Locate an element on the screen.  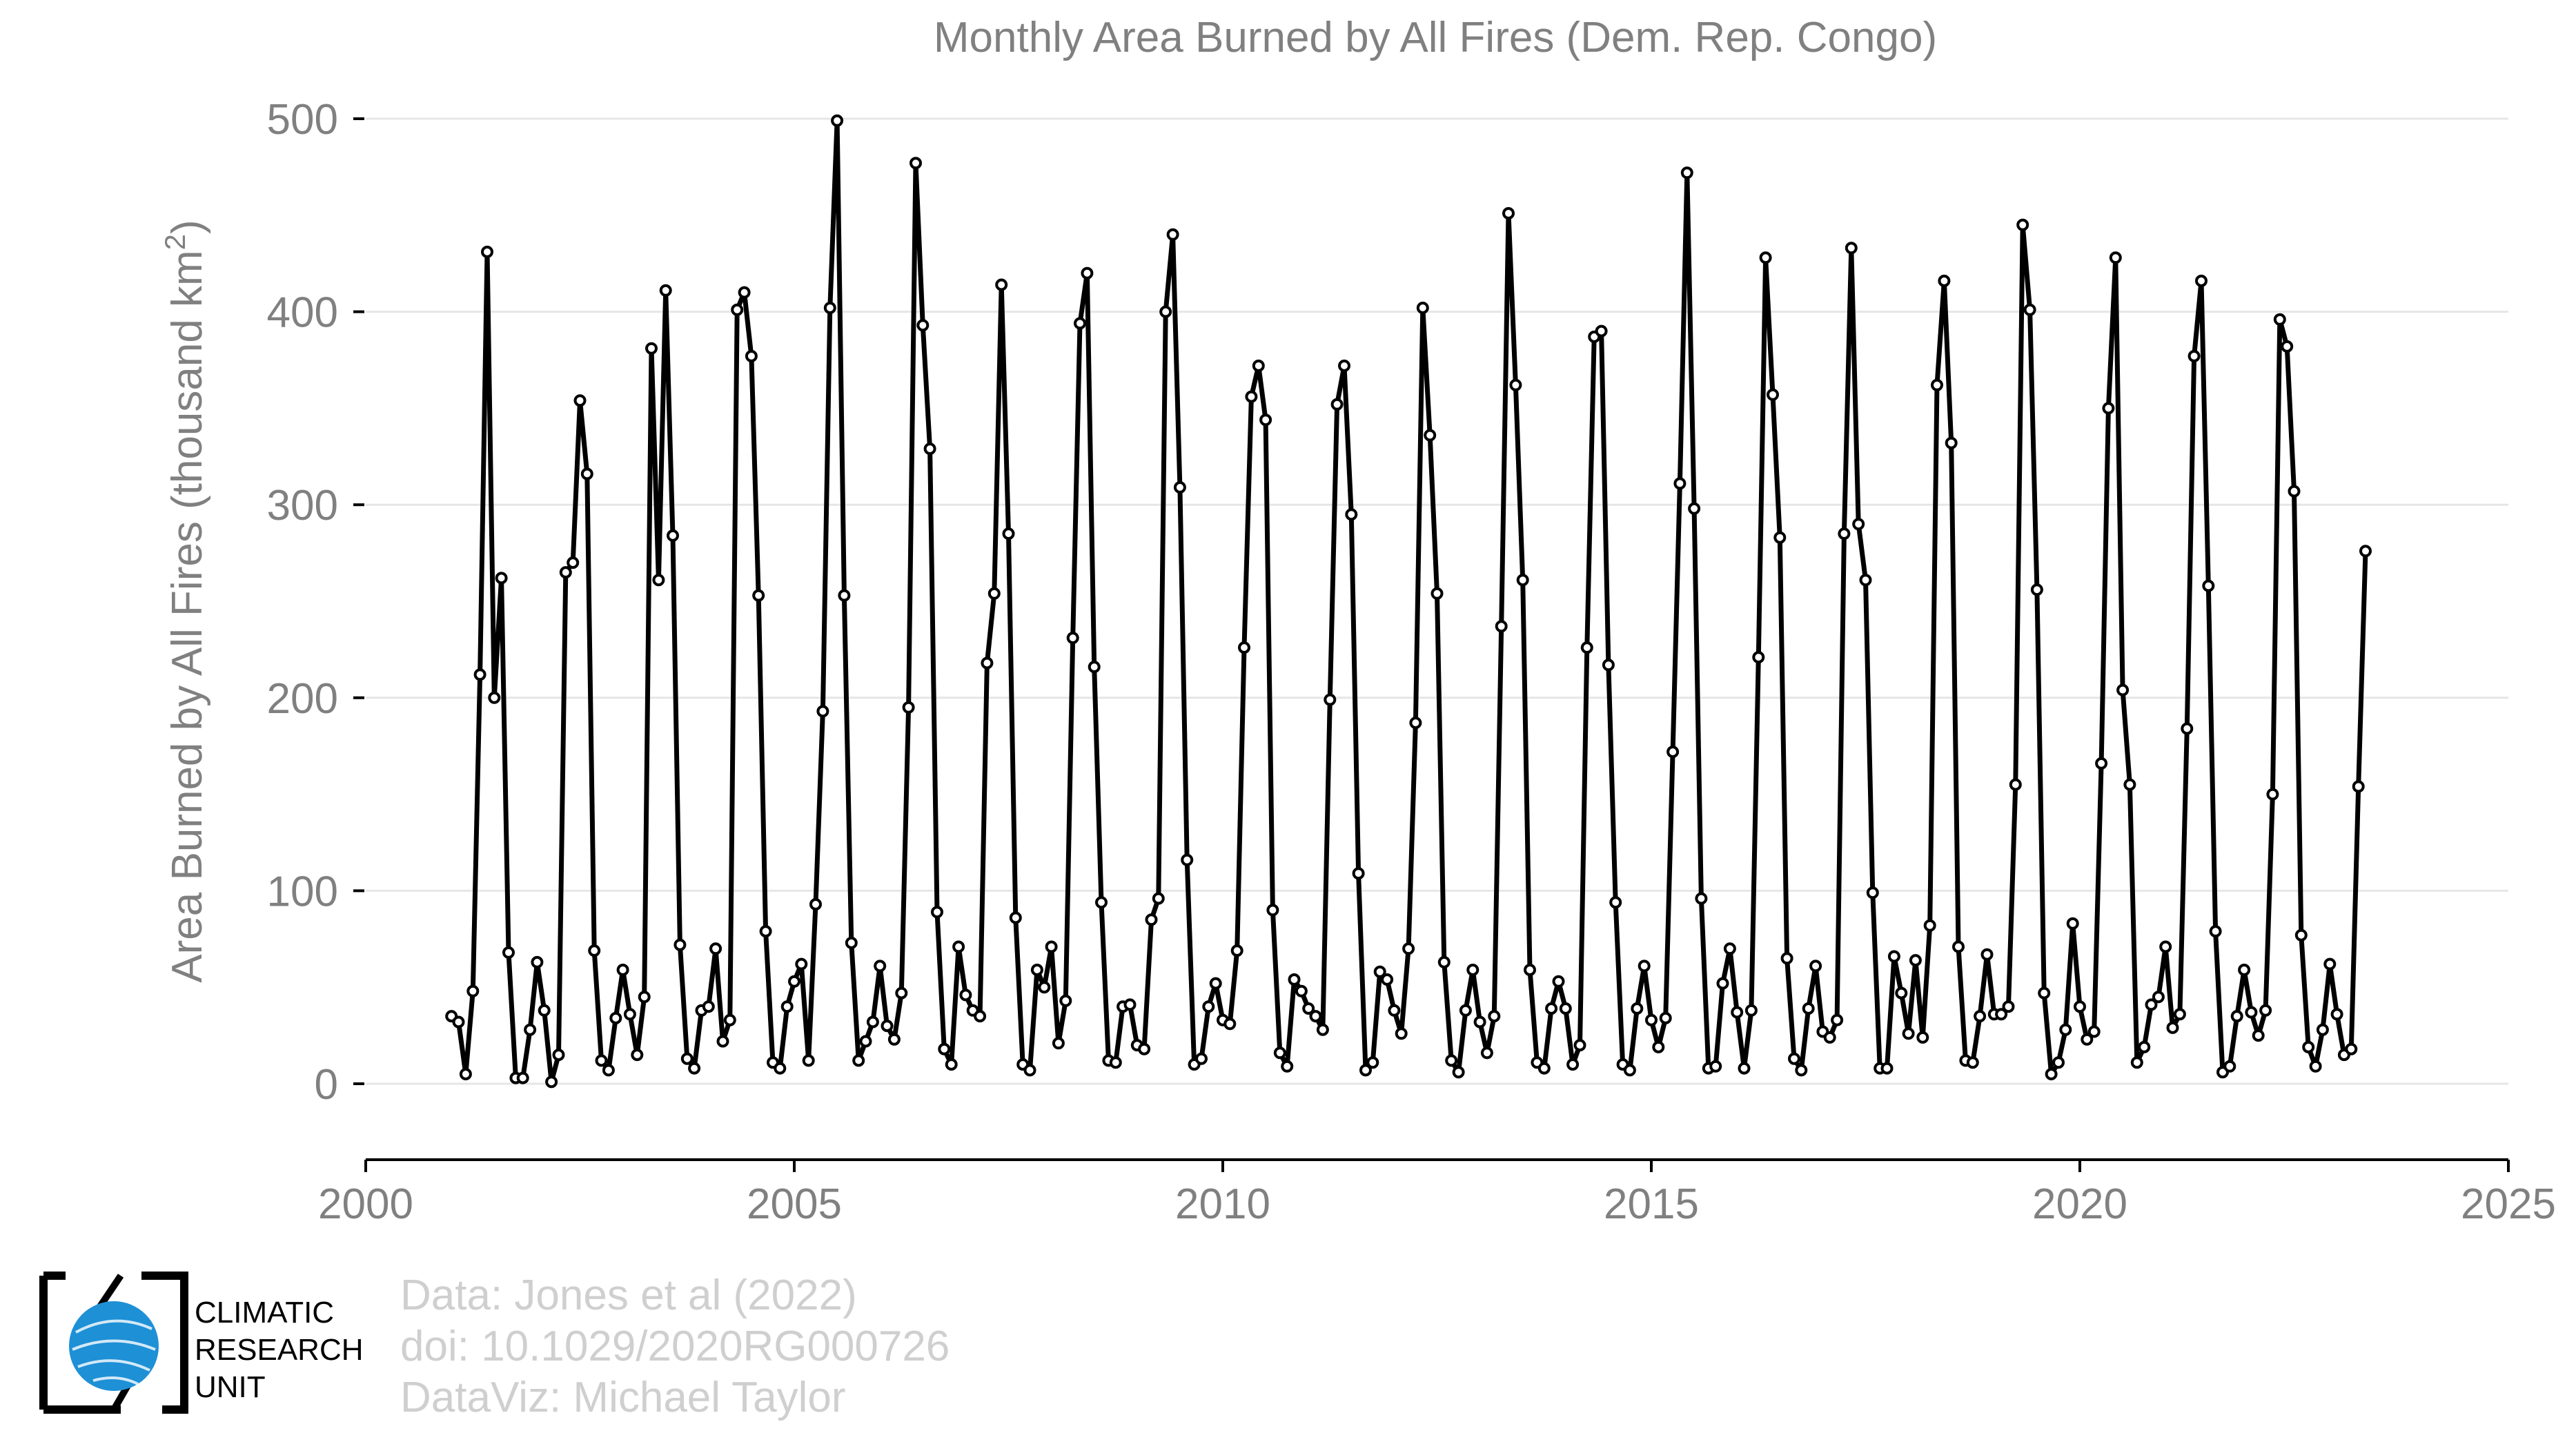
y-axis-label: Area Burned by All Fires (thousand km2) is located at coordinates (185, 601).